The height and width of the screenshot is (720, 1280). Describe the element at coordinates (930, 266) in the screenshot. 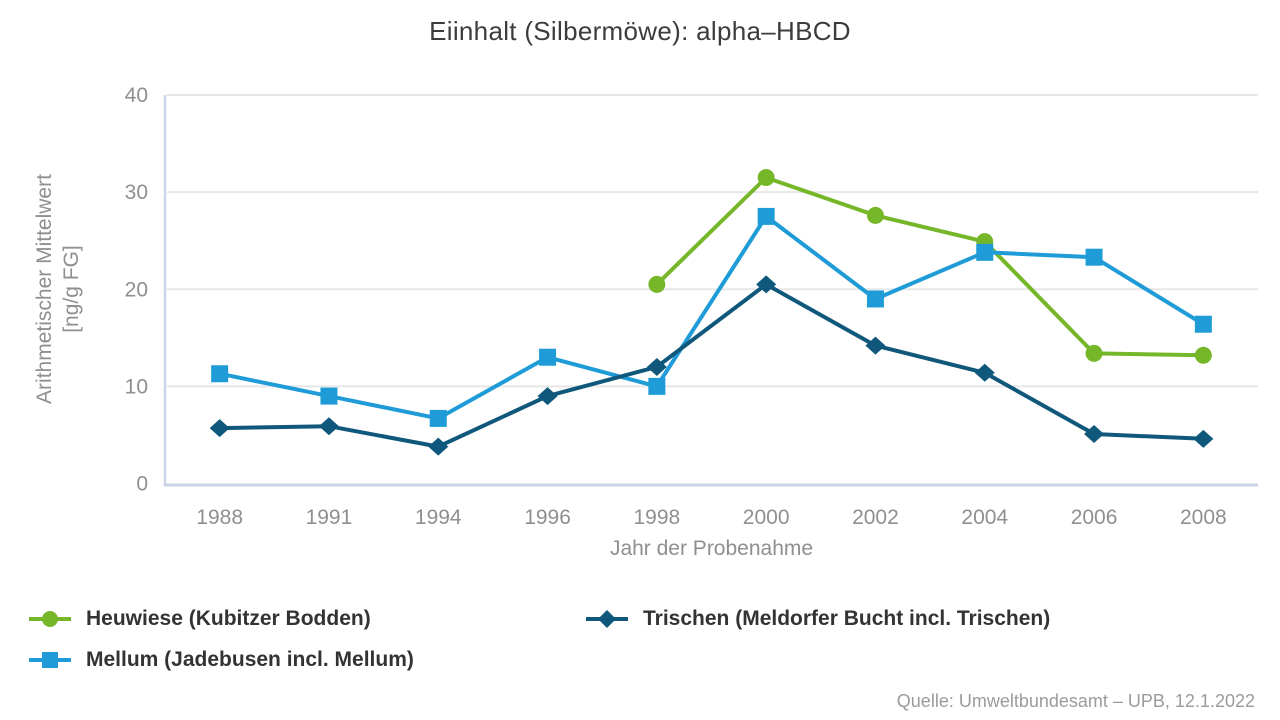

I see `series-line-heuwiese` at that location.